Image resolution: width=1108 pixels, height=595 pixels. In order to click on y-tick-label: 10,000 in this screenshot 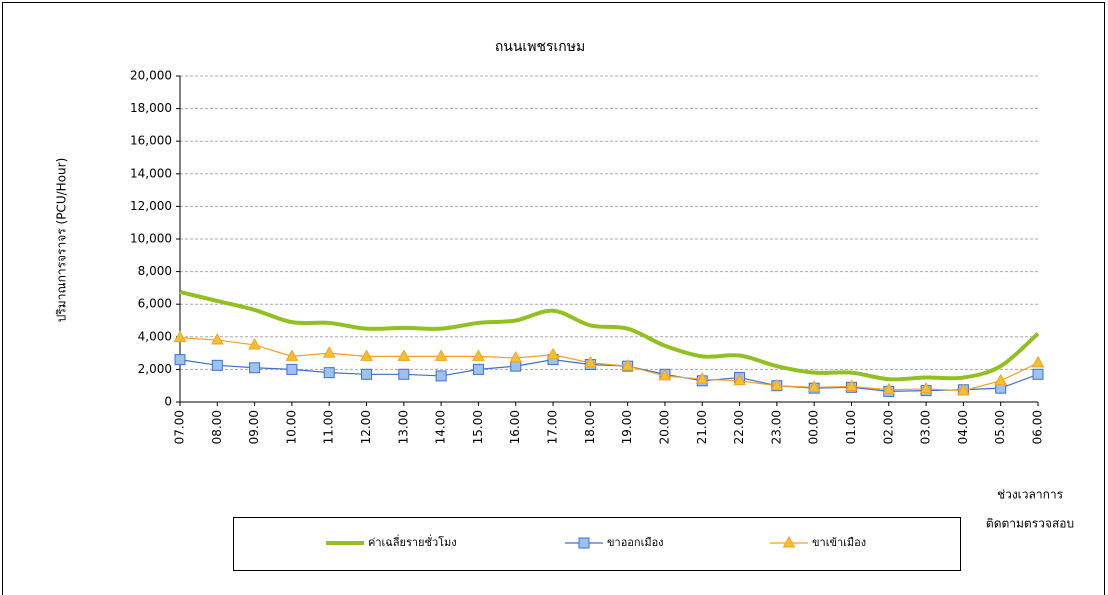, I will do `click(151, 239)`.